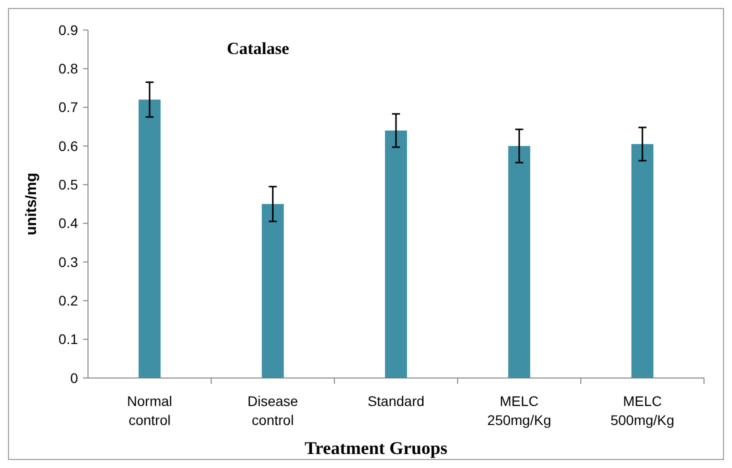 The width and height of the screenshot is (732, 468). I want to click on x-tick-label: Standard, so click(396, 401).